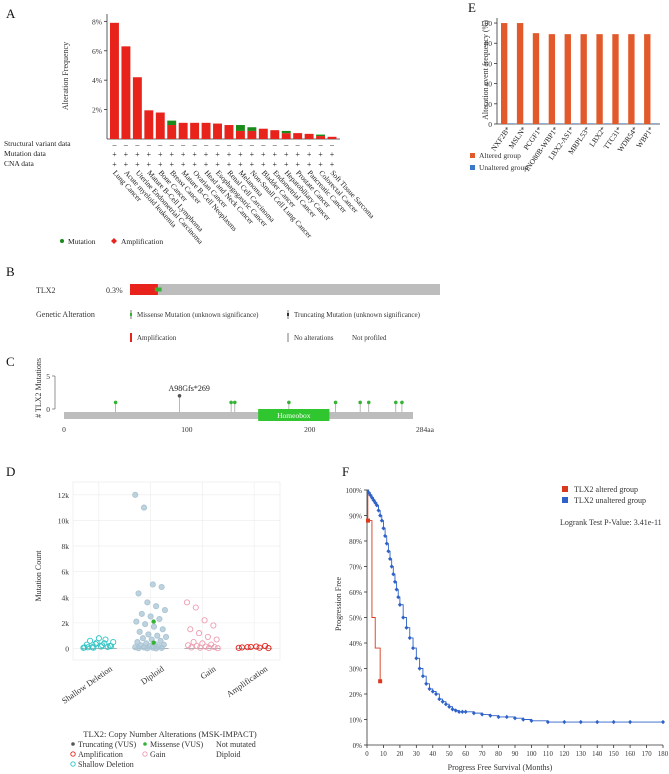 The height and width of the screenshot is (774, 669). Describe the element at coordinates (472, 155) in the screenshot. I see `e-legend-swatch` at that location.